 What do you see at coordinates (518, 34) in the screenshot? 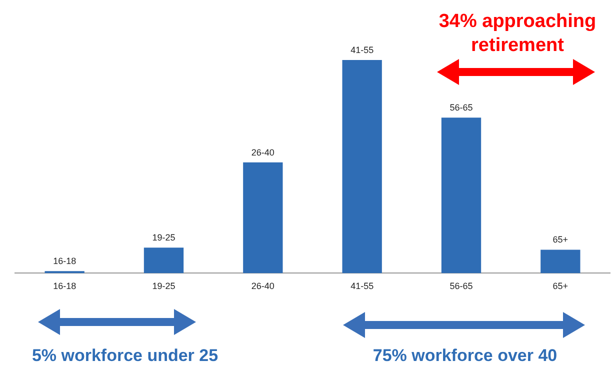
I see `text: 34% approaching retirement` at bounding box center [518, 34].